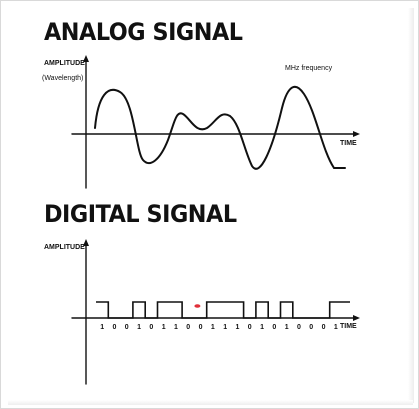 This screenshot has width=419, height=409. What do you see at coordinates (140, 214) in the screenshot?
I see `digital-signal-title: DIGITAL SIGNAL` at bounding box center [140, 214].